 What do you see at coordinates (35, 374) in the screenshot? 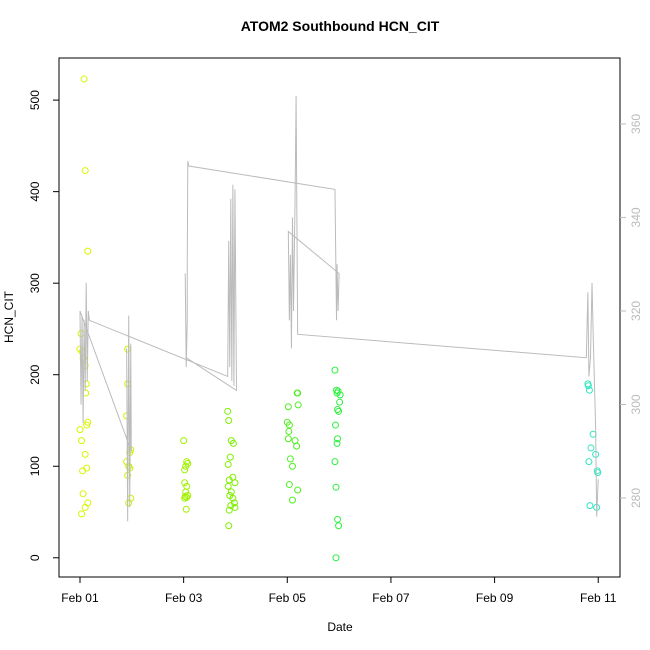
I see `y-tick-label: 200` at bounding box center [35, 374].